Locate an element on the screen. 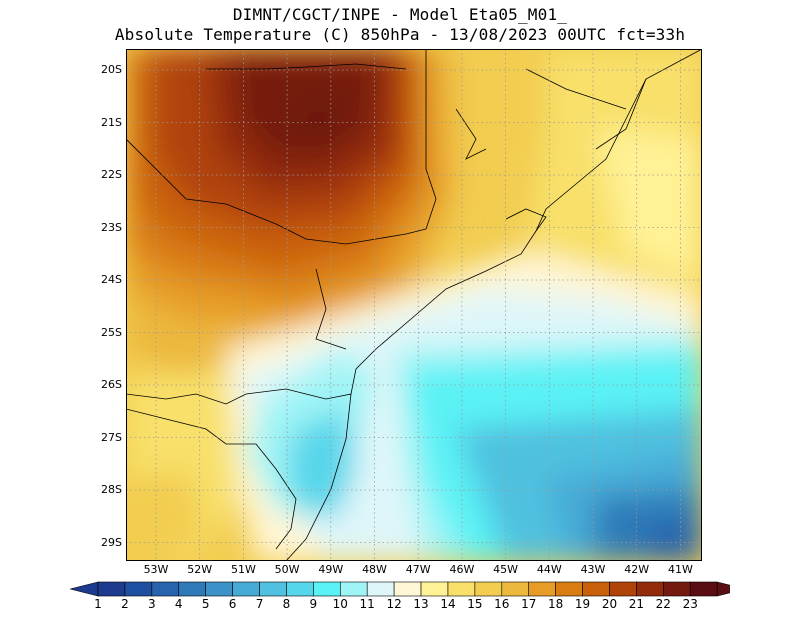 This screenshot has width=800, height=618. lat-tick-label: 23S is located at coordinates (111, 227).